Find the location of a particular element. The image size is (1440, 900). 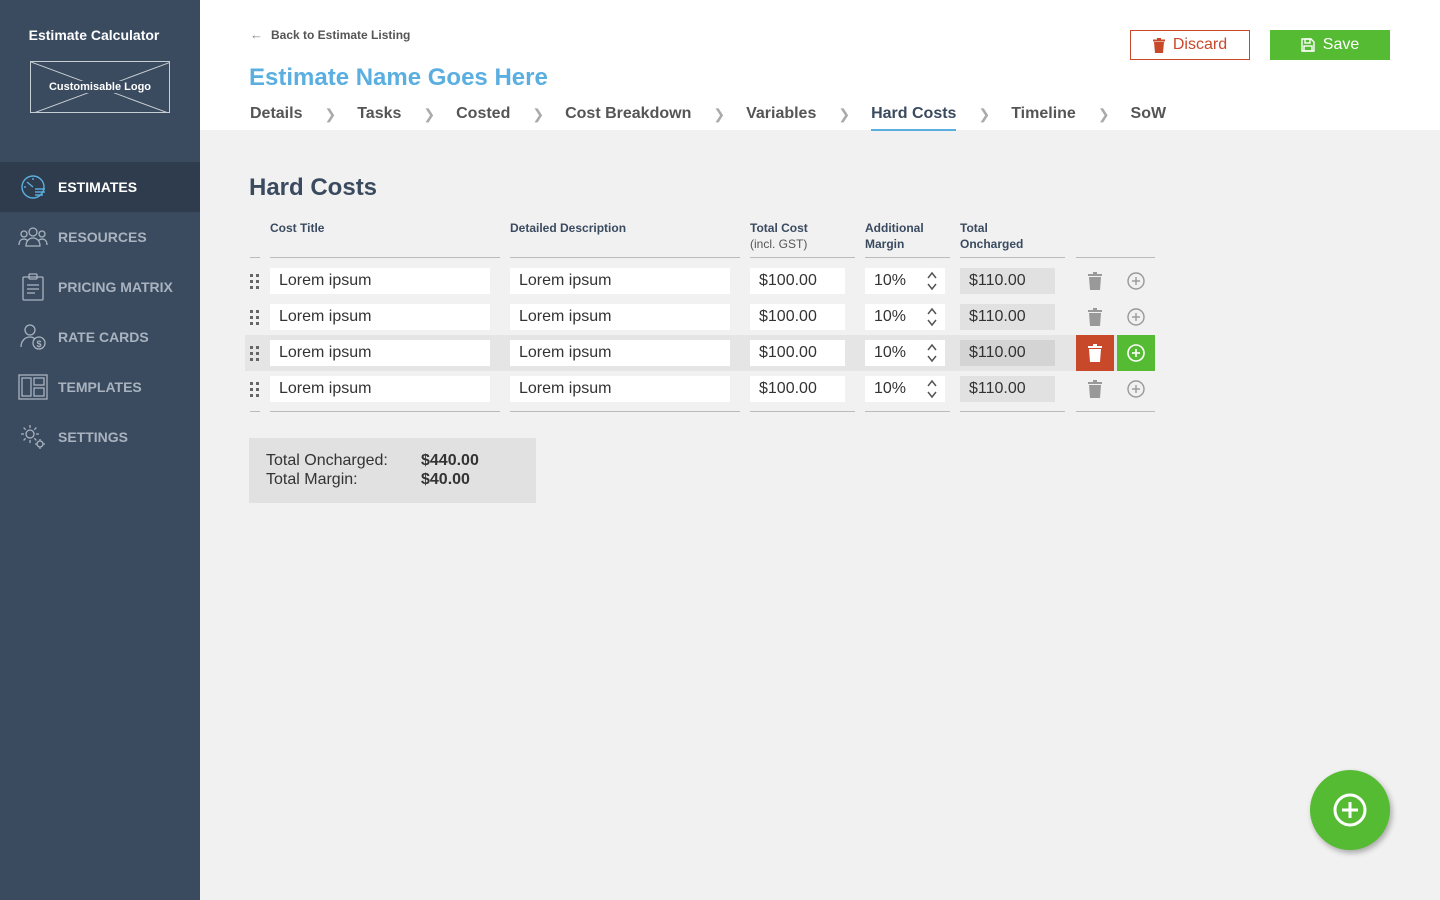

logo-placeholder: Customisable Logo is located at coordinates (100, 87).